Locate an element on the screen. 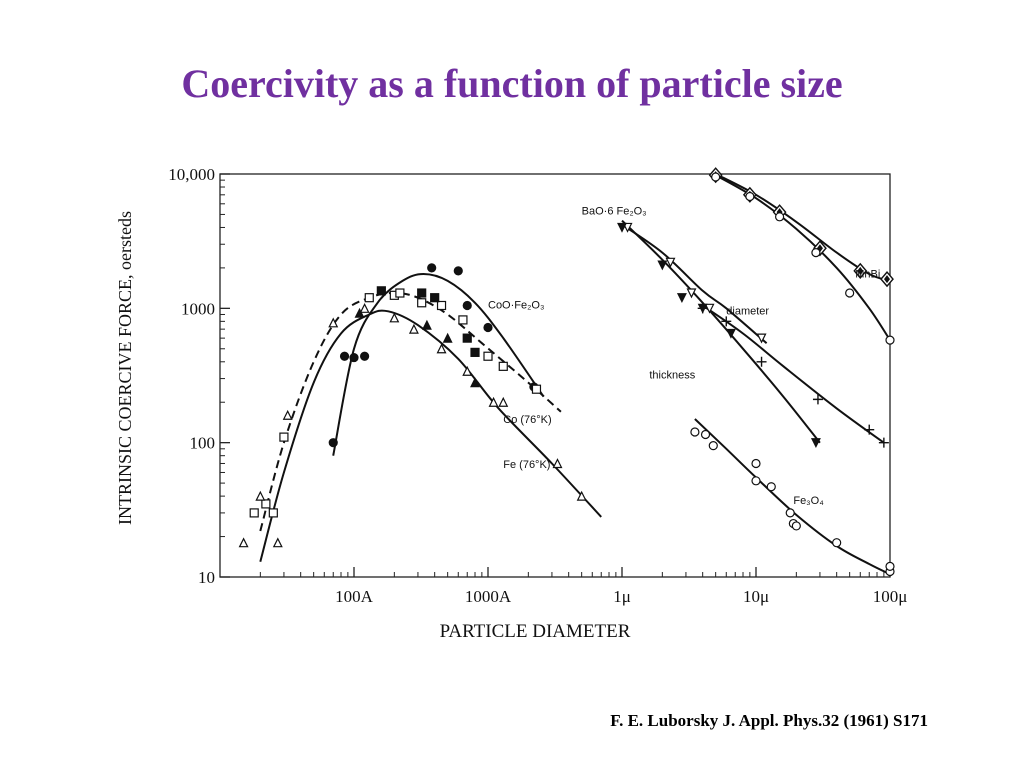  series-annotation: MnBi is located at coordinates (867, 274).